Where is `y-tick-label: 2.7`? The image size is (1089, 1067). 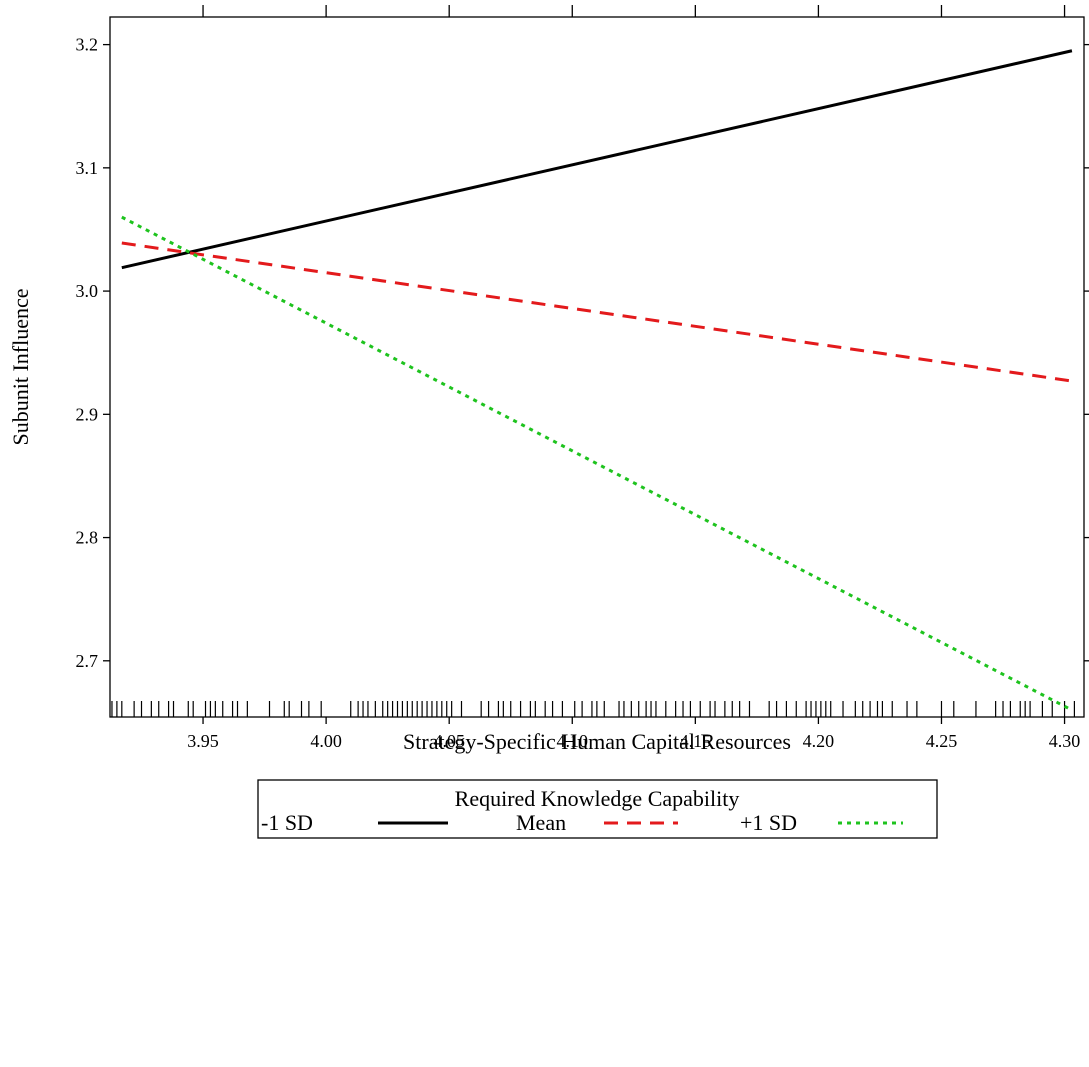 y-tick-label: 2.7 is located at coordinates (87, 661).